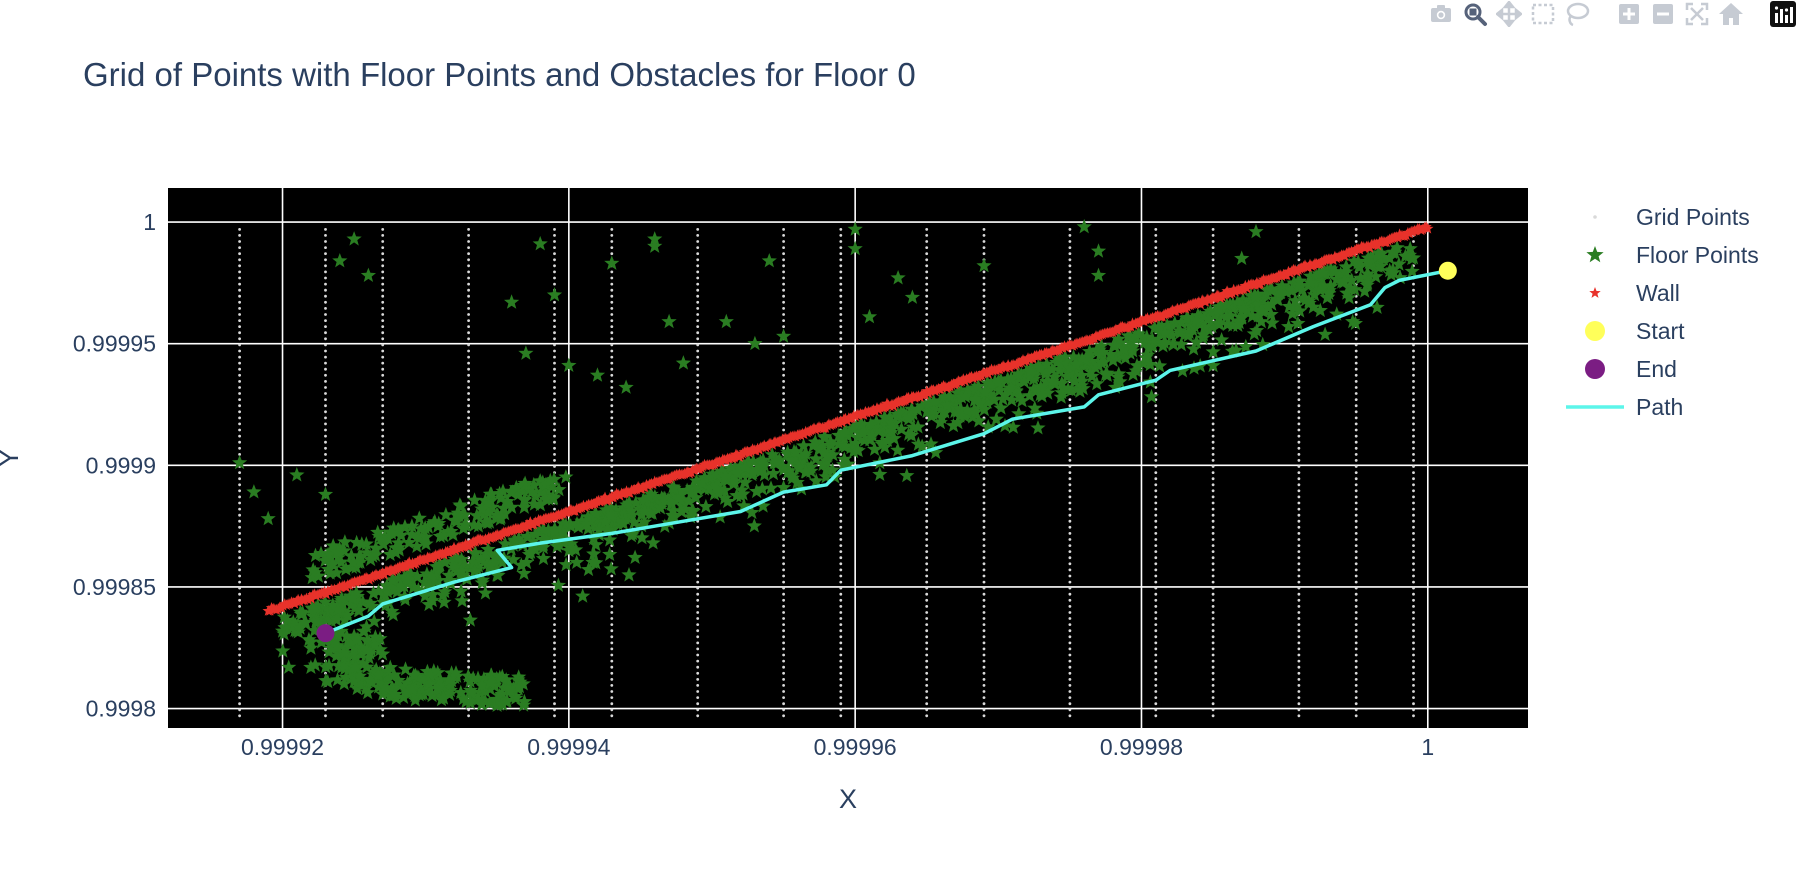 This screenshot has height=872, width=1800. I want to click on wall-point, so click(874, 409).